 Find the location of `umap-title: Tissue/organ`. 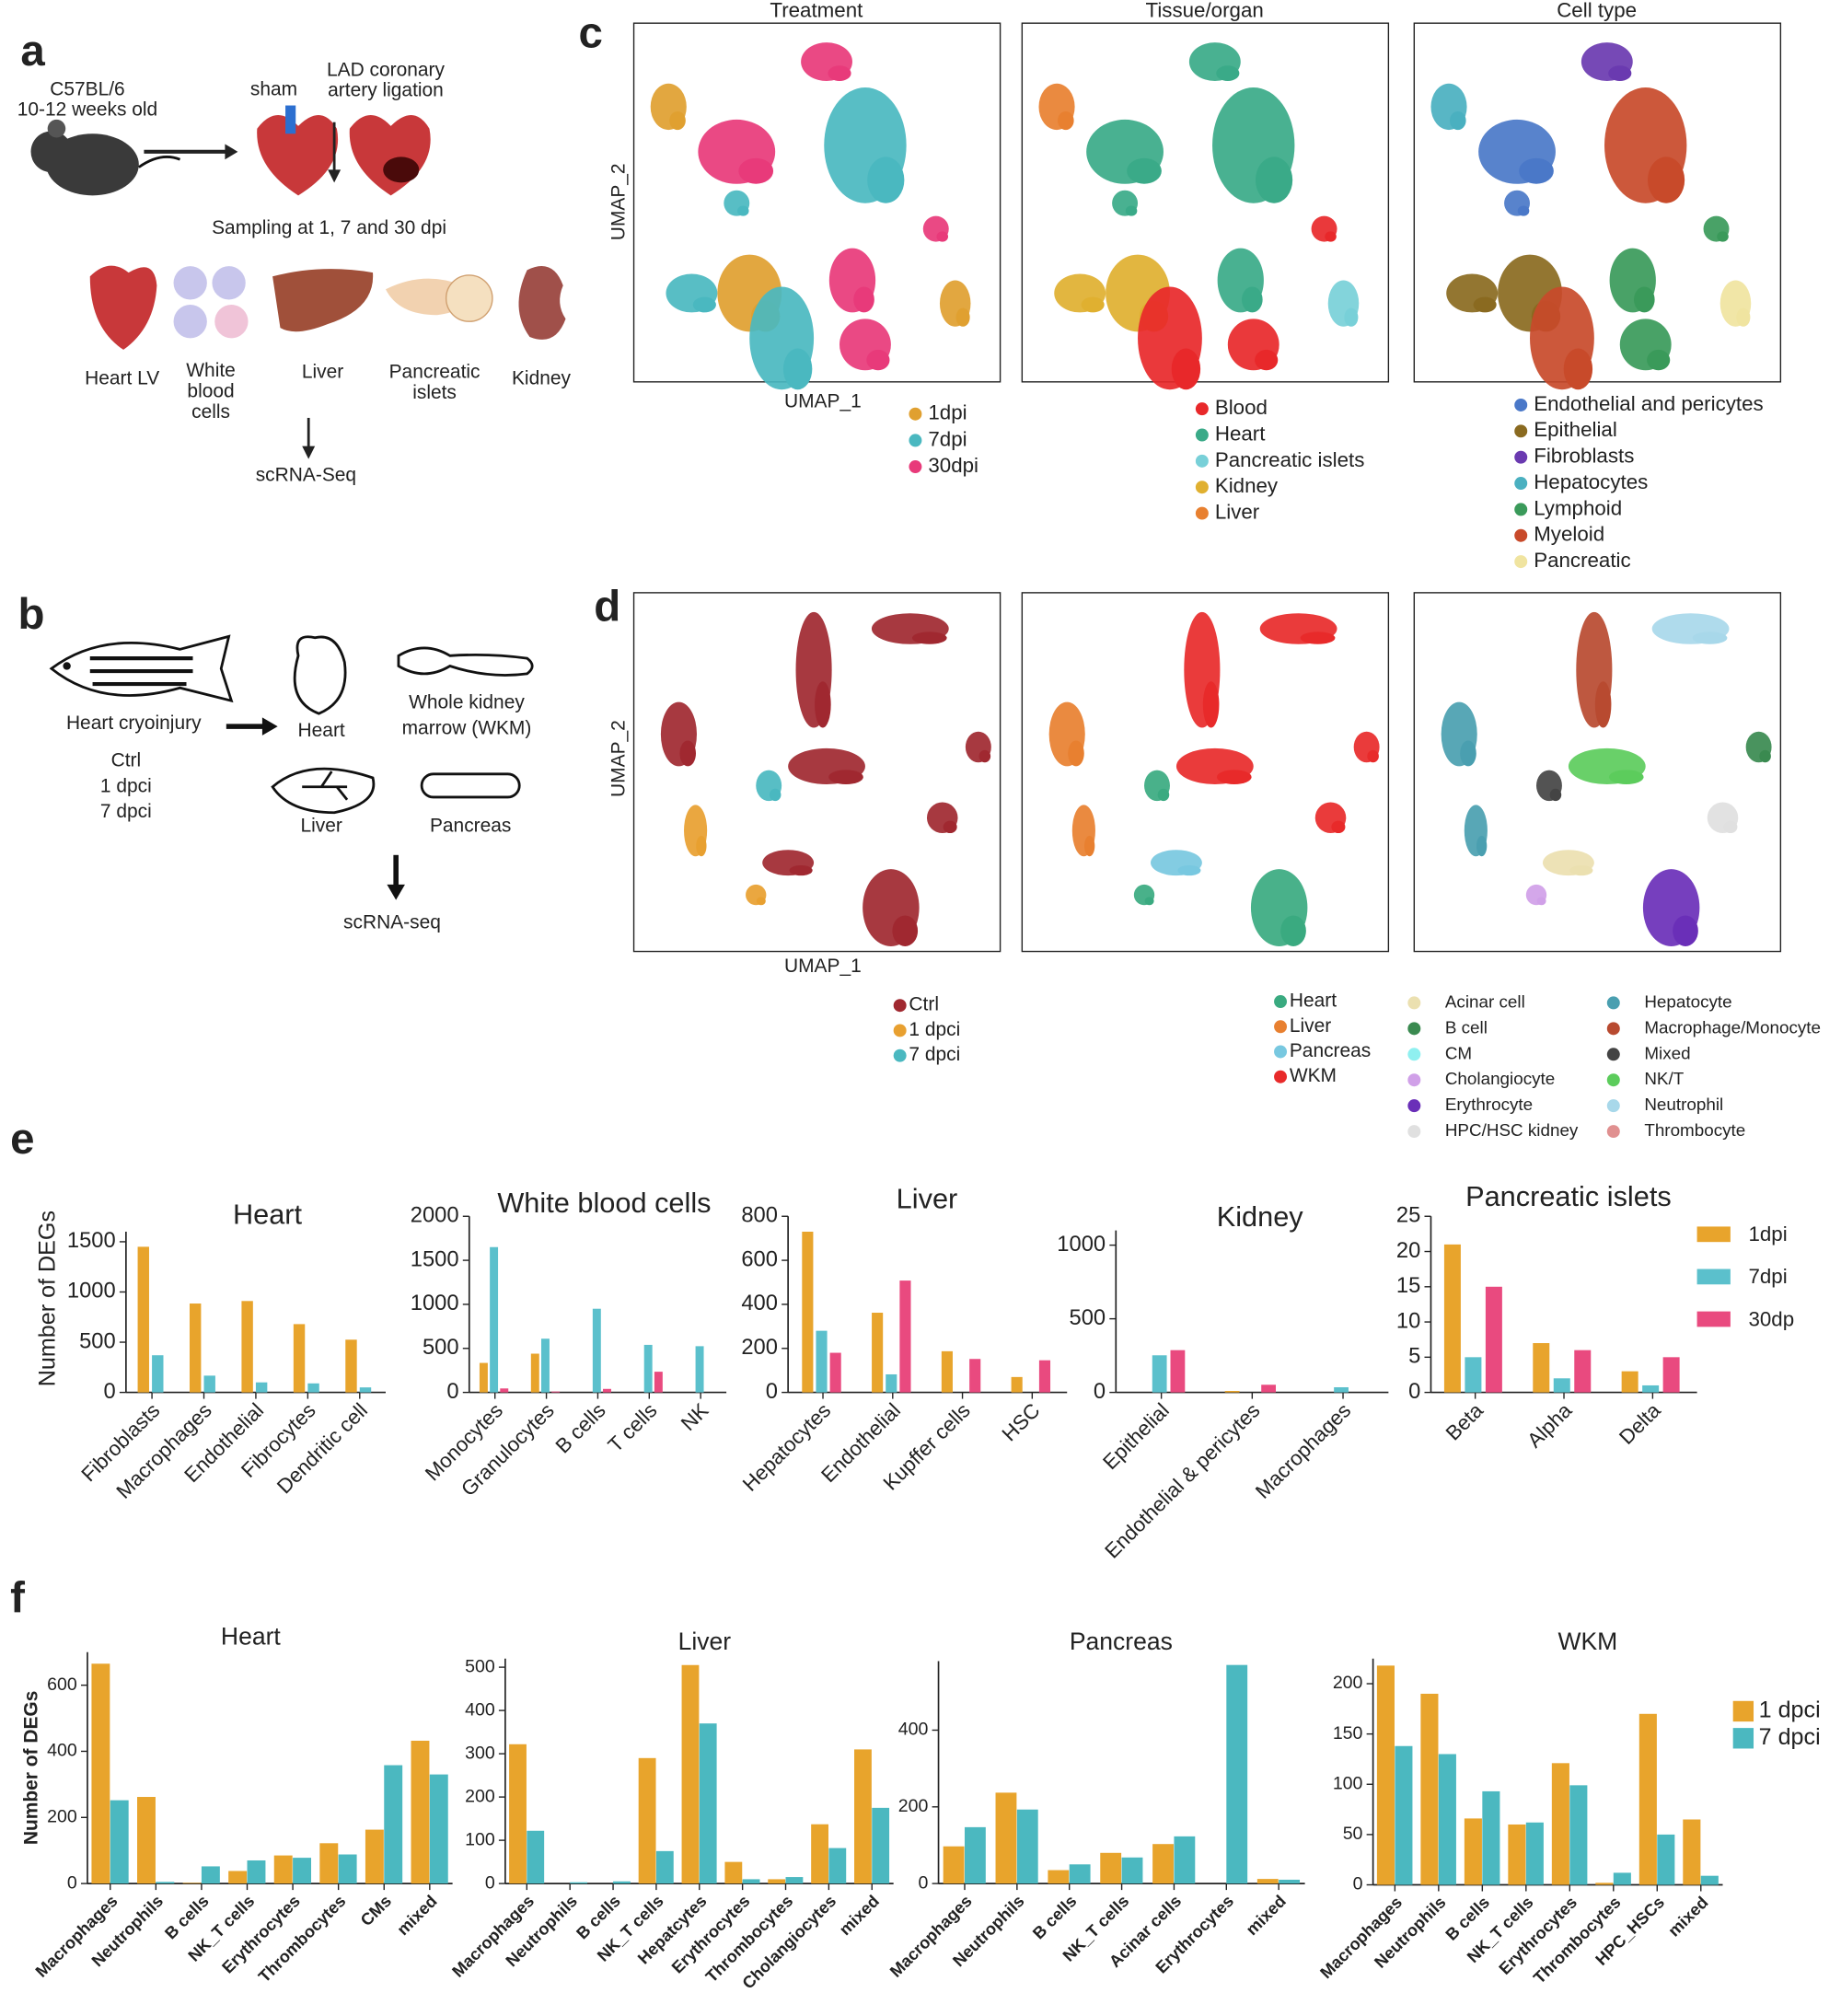

umap-title: Tissue/organ is located at coordinates (1205, 11).